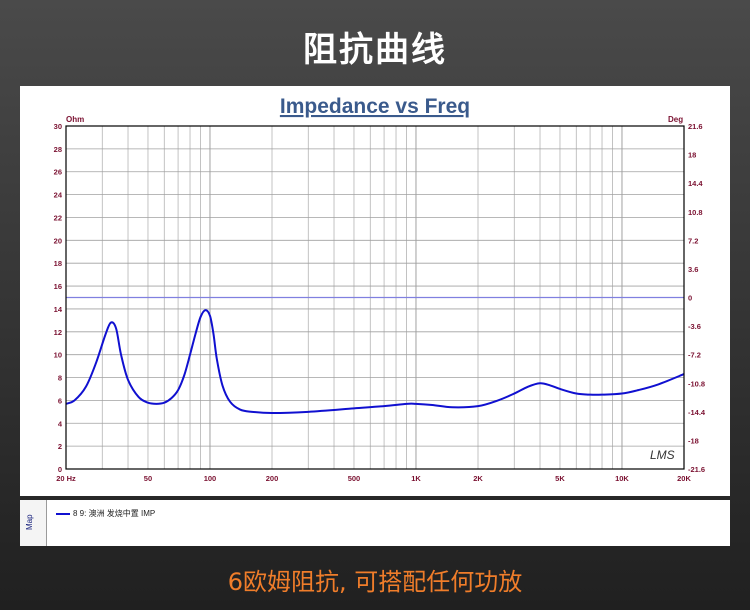  Describe the element at coordinates (148, 478) in the screenshot. I see `x-tick-label: 50` at that location.